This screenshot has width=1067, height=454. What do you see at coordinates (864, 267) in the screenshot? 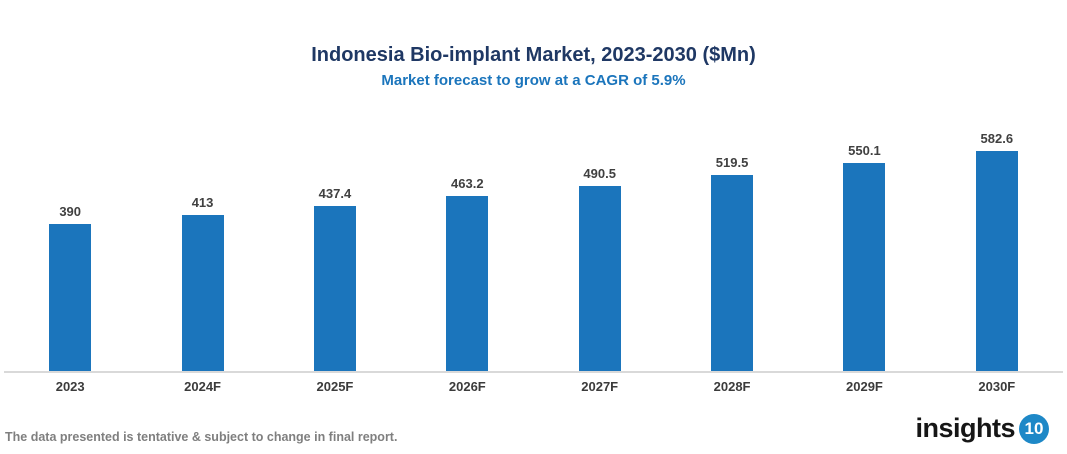
I see `bar-2029F` at bounding box center [864, 267].